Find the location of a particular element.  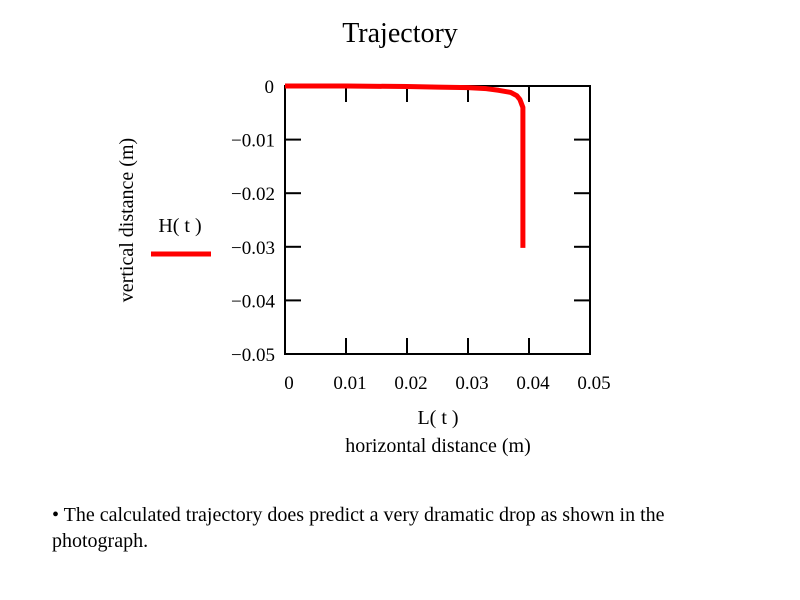

chart-title: Trajectory is located at coordinates (400, 33).